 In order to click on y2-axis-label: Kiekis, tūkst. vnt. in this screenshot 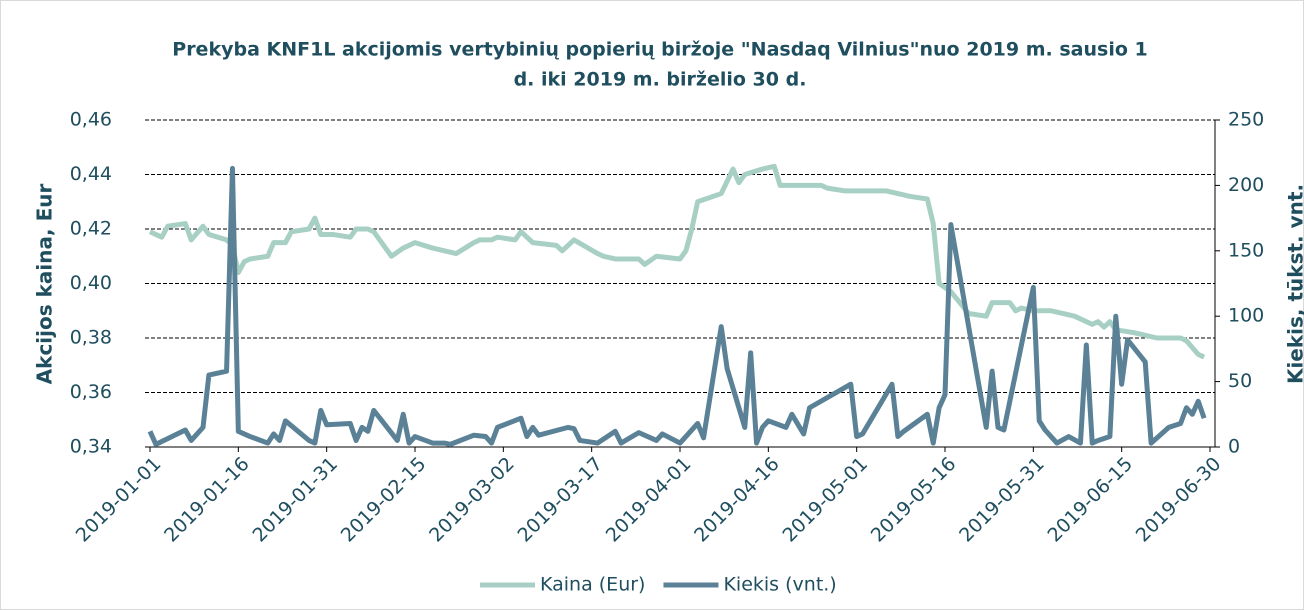, I will do `click(1294, 284)`.